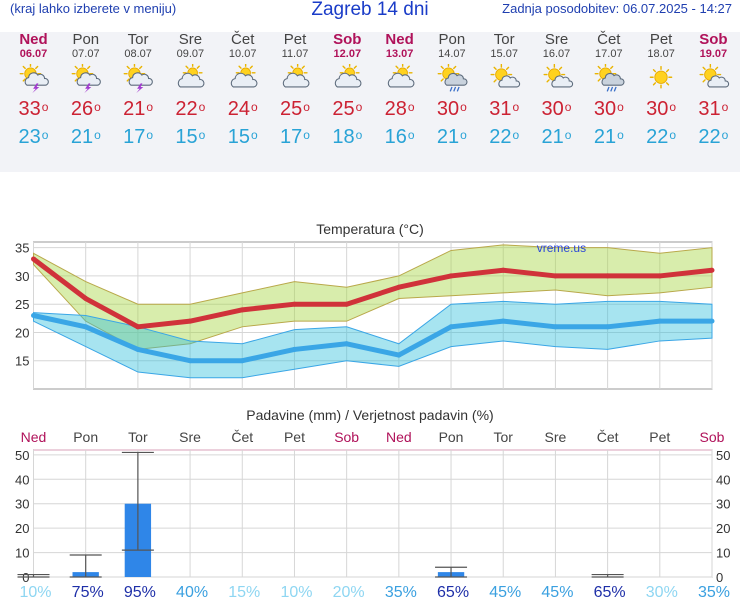 The width and height of the screenshot is (740, 600). Describe the element at coordinates (88, 592) in the screenshot. I see `precipitation-probability: 75%` at that location.